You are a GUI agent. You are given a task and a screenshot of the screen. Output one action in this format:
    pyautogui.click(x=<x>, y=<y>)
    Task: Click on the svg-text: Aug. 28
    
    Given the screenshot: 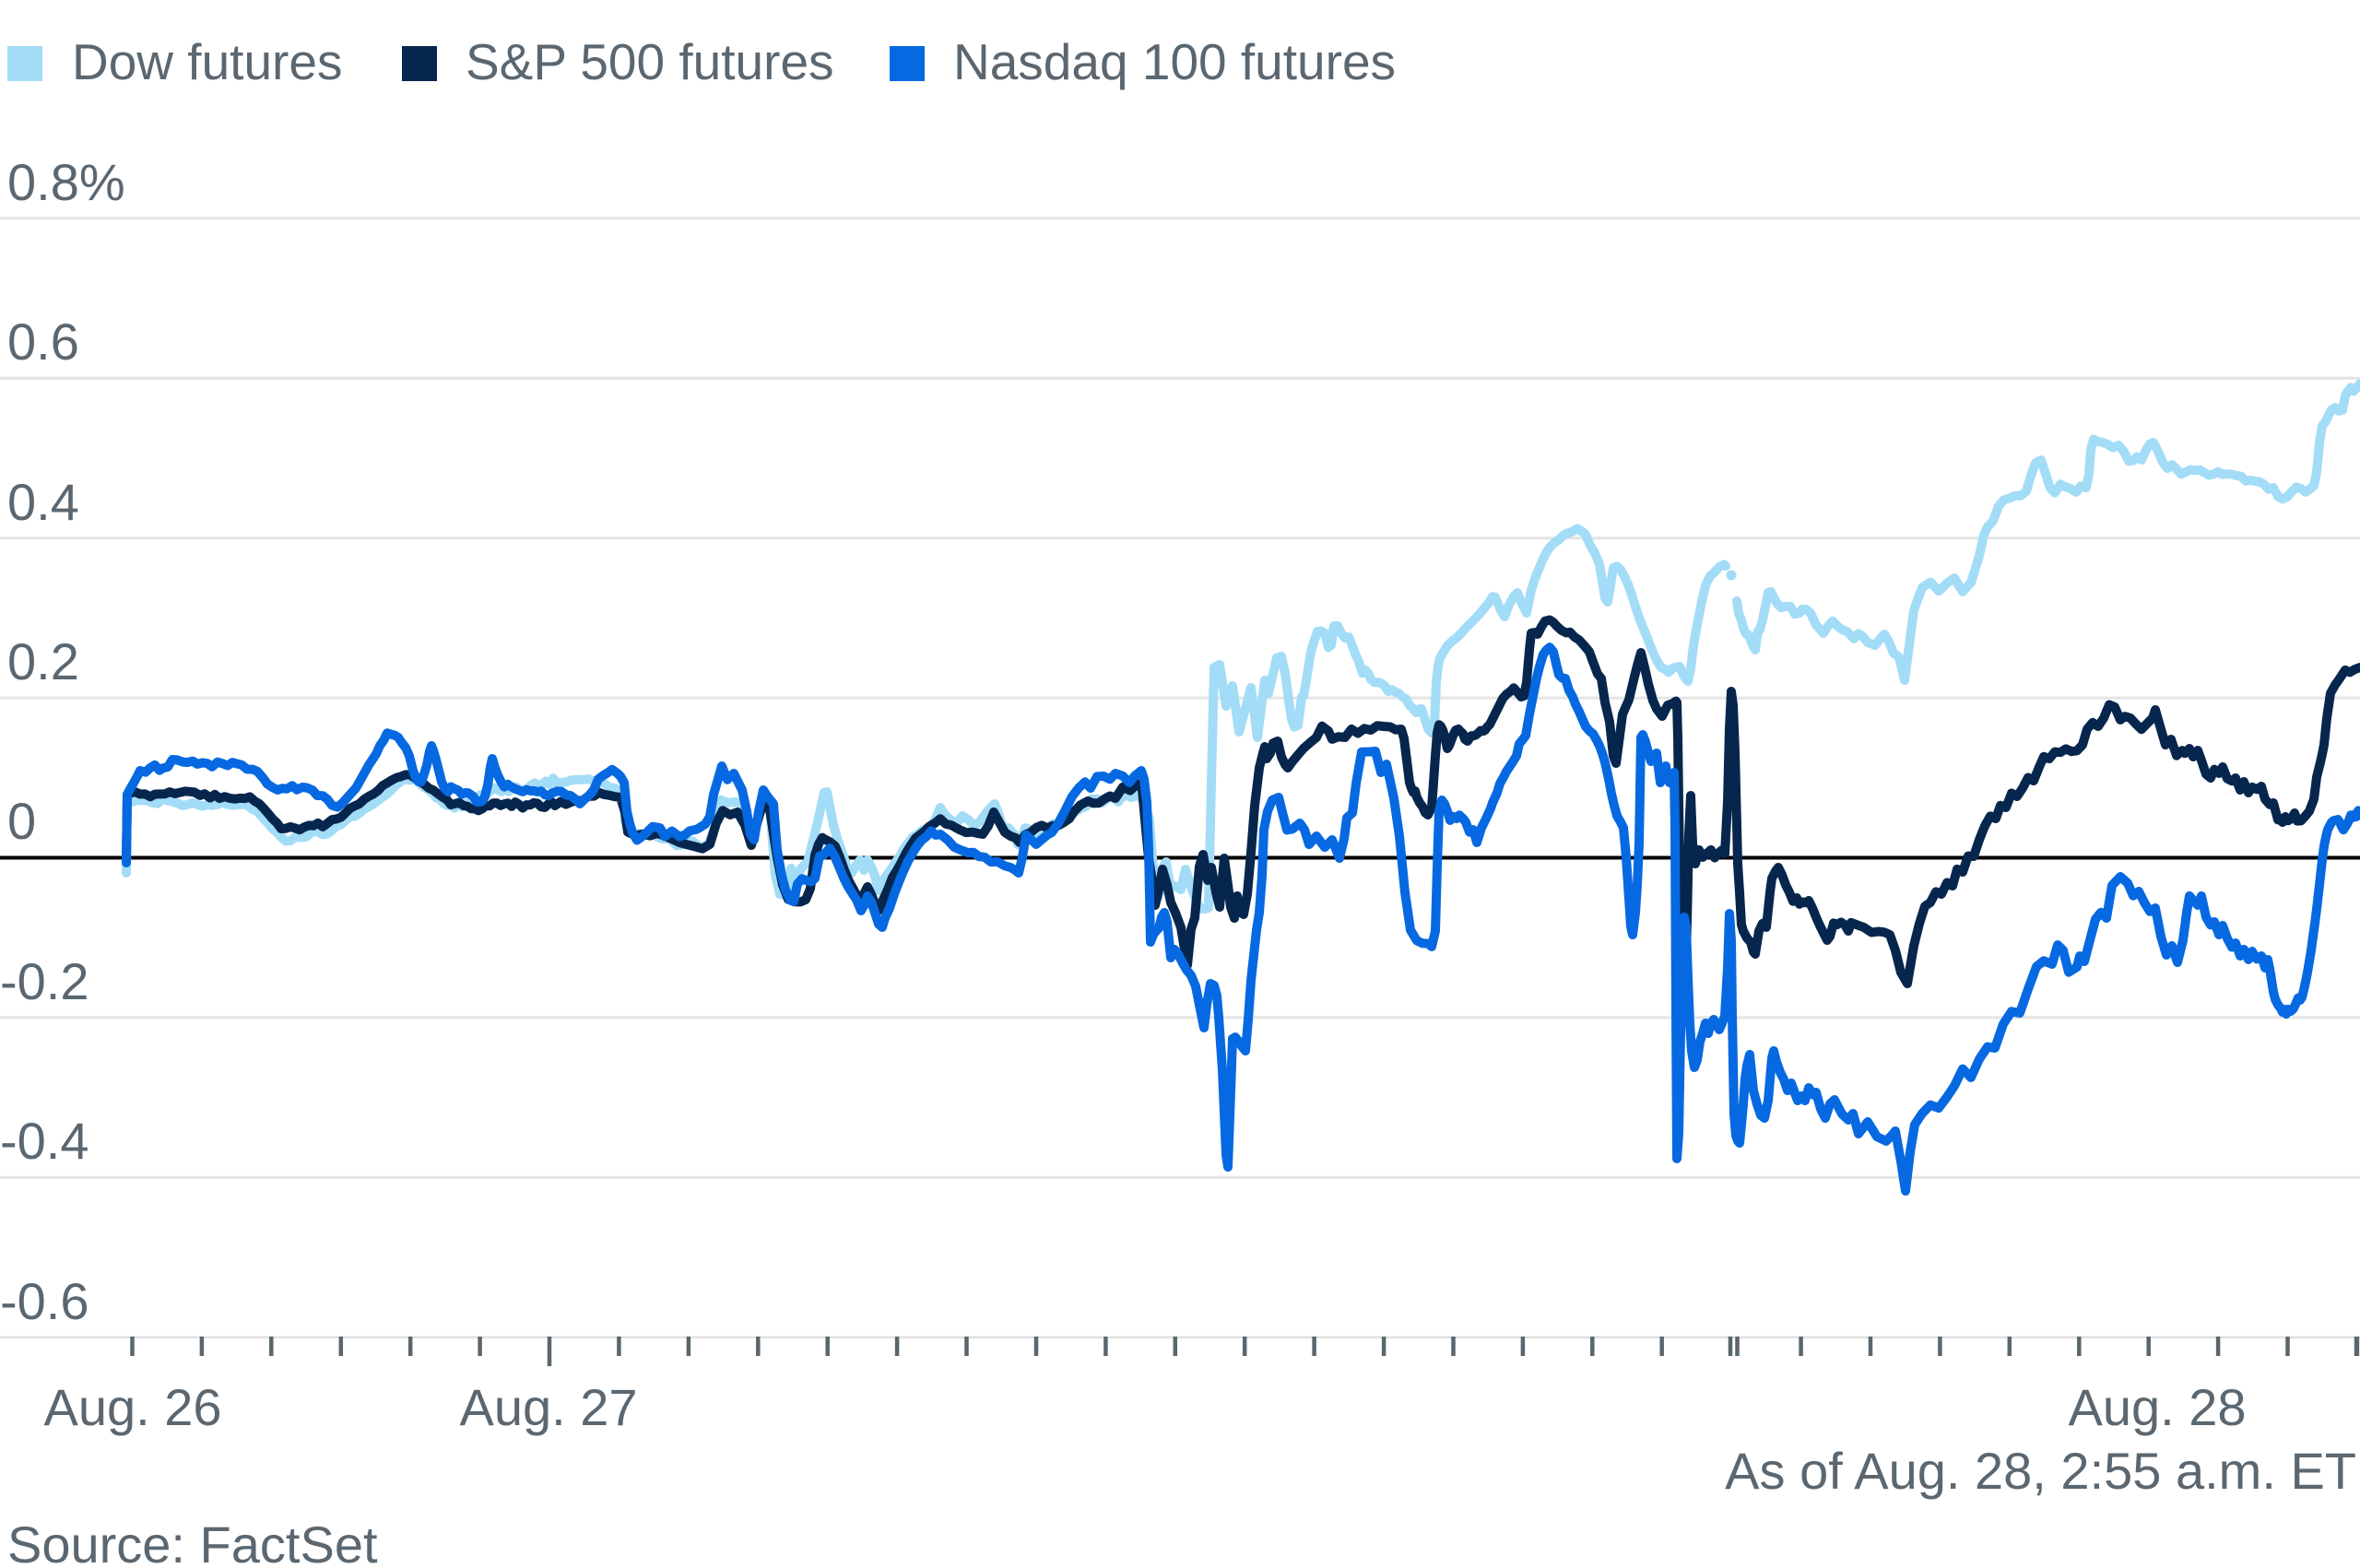 What is the action you would take?
    pyautogui.click(x=2157, y=1407)
    